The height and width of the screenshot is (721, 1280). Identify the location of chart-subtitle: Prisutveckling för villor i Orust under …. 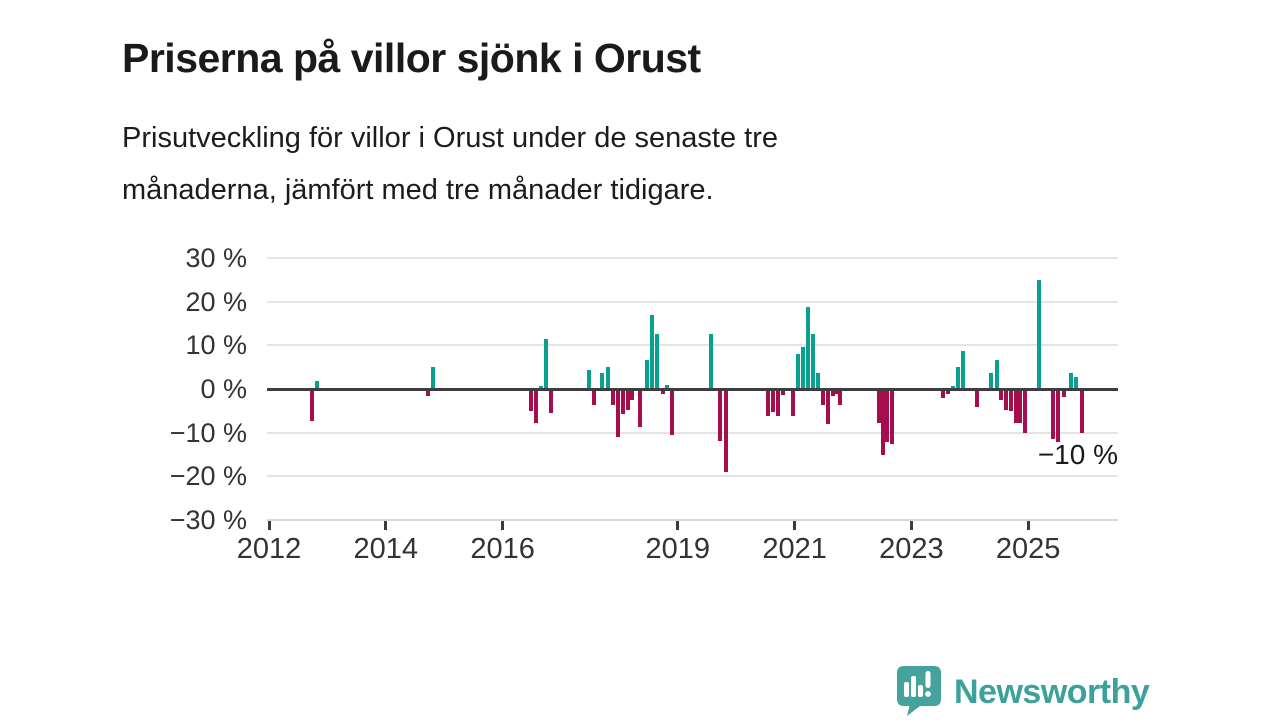
(450, 164).